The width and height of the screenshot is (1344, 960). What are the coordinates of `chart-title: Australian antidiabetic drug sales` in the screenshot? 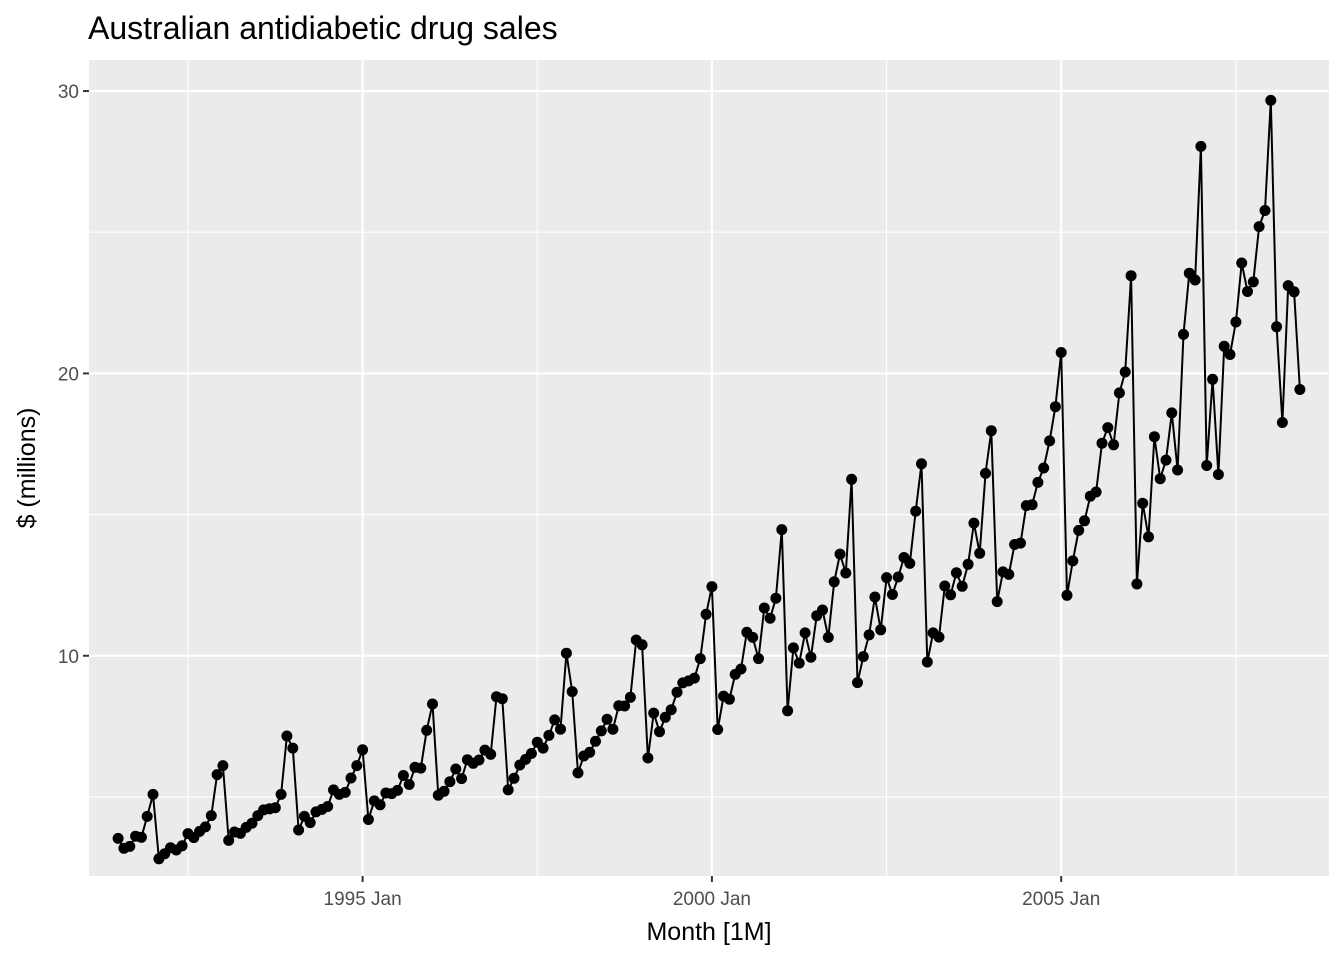 It's located at (323, 28).